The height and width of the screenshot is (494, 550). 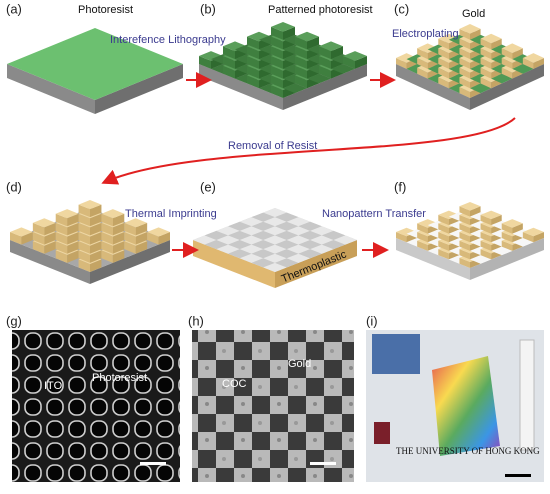 What do you see at coordinates (208, 186) in the screenshot?
I see `panel-label: (e)` at bounding box center [208, 186].